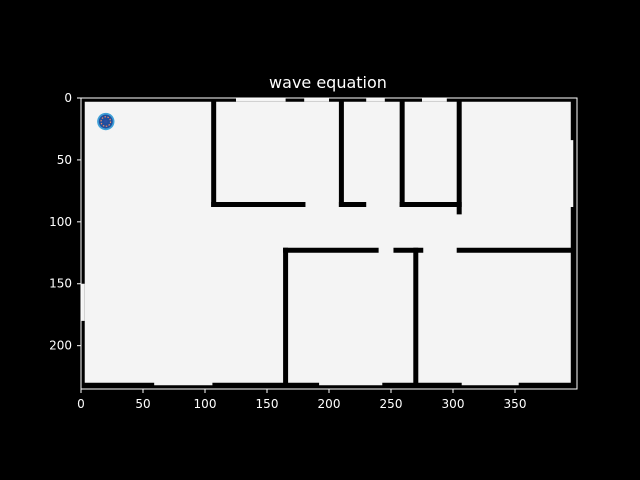 Image resolution: width=640 pixels, height=480 pixels. I want to click on wave-source, so click(106, 121).